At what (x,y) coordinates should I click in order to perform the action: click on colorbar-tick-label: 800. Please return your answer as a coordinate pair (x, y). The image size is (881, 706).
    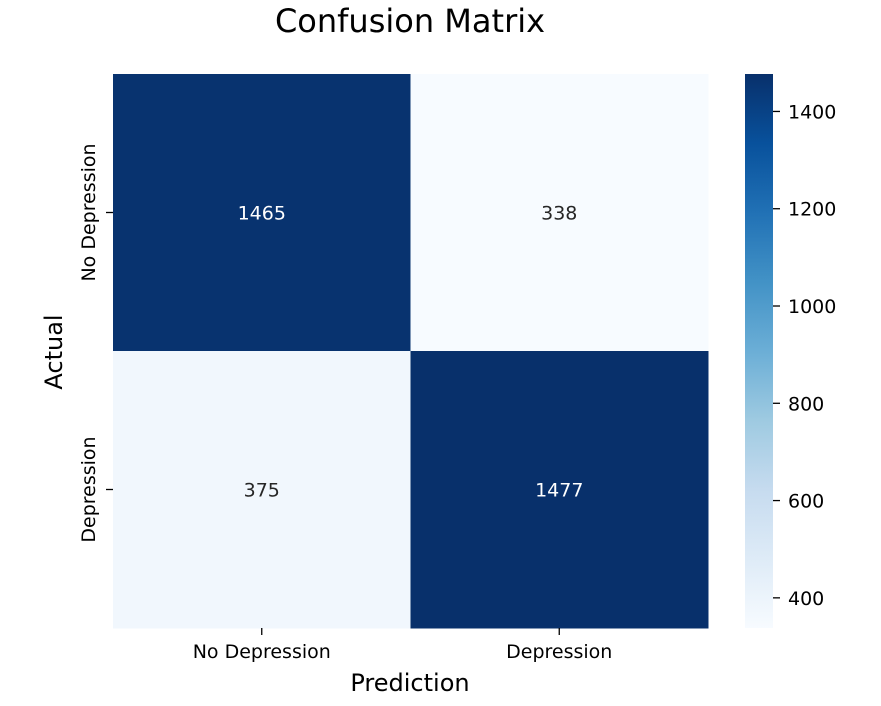
    Looking at the image, I should click on (806, 404).